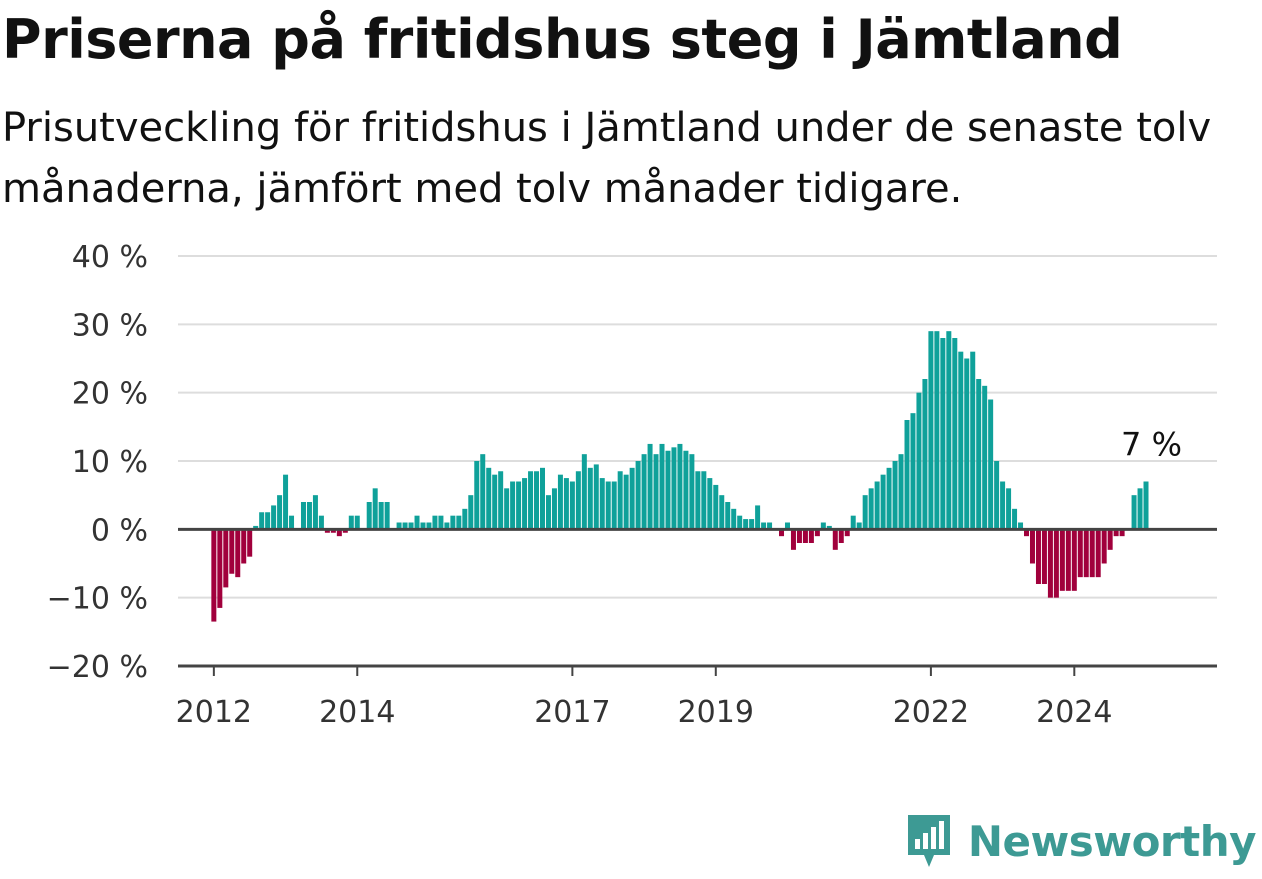 The width and height of the screenshot is (1262, 879). Describe the element at coordinates (697, 601) in the screenshot. I see `axes` at that location.